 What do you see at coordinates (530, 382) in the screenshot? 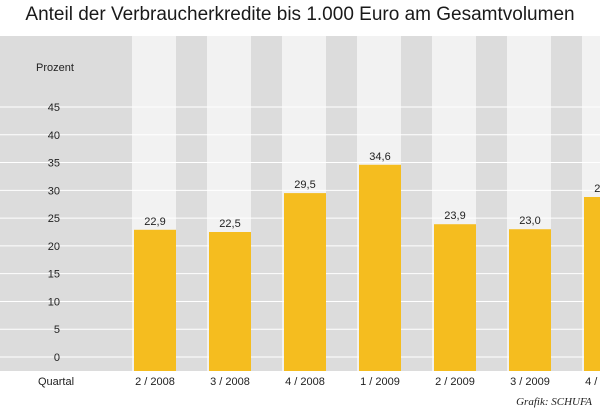
I see `x-tick-label: 3 / 2009` at bounding box center [530, 382].